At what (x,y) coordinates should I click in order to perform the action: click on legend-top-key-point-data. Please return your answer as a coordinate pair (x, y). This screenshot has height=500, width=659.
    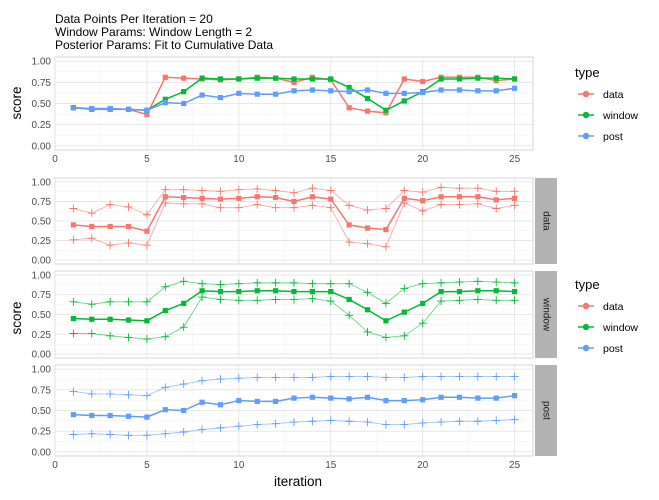
    Looking at the image, I should click on (586, 94).